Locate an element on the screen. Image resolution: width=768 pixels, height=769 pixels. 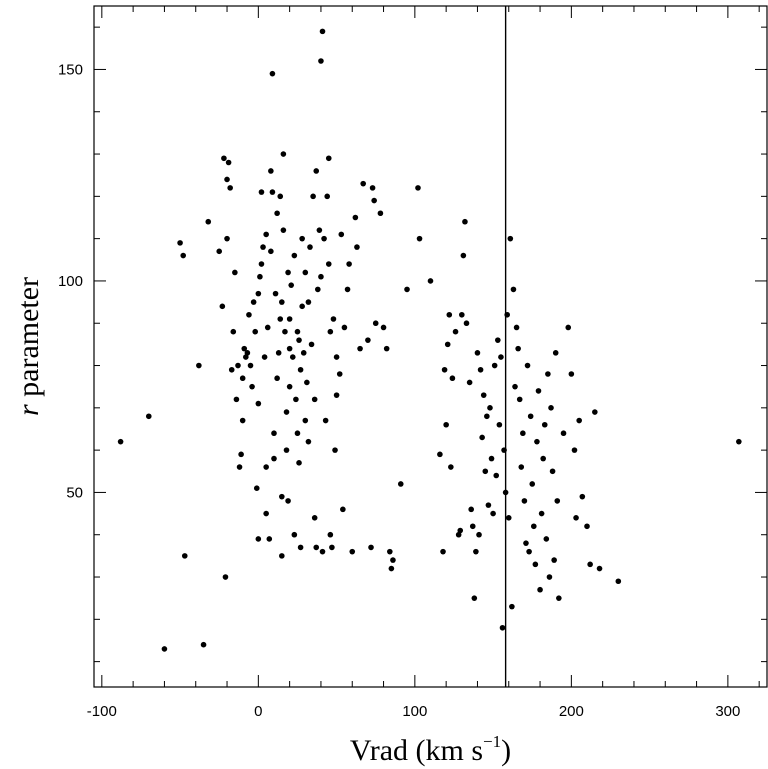
x-tick-label: 200 is located at coordinates (571, 711).